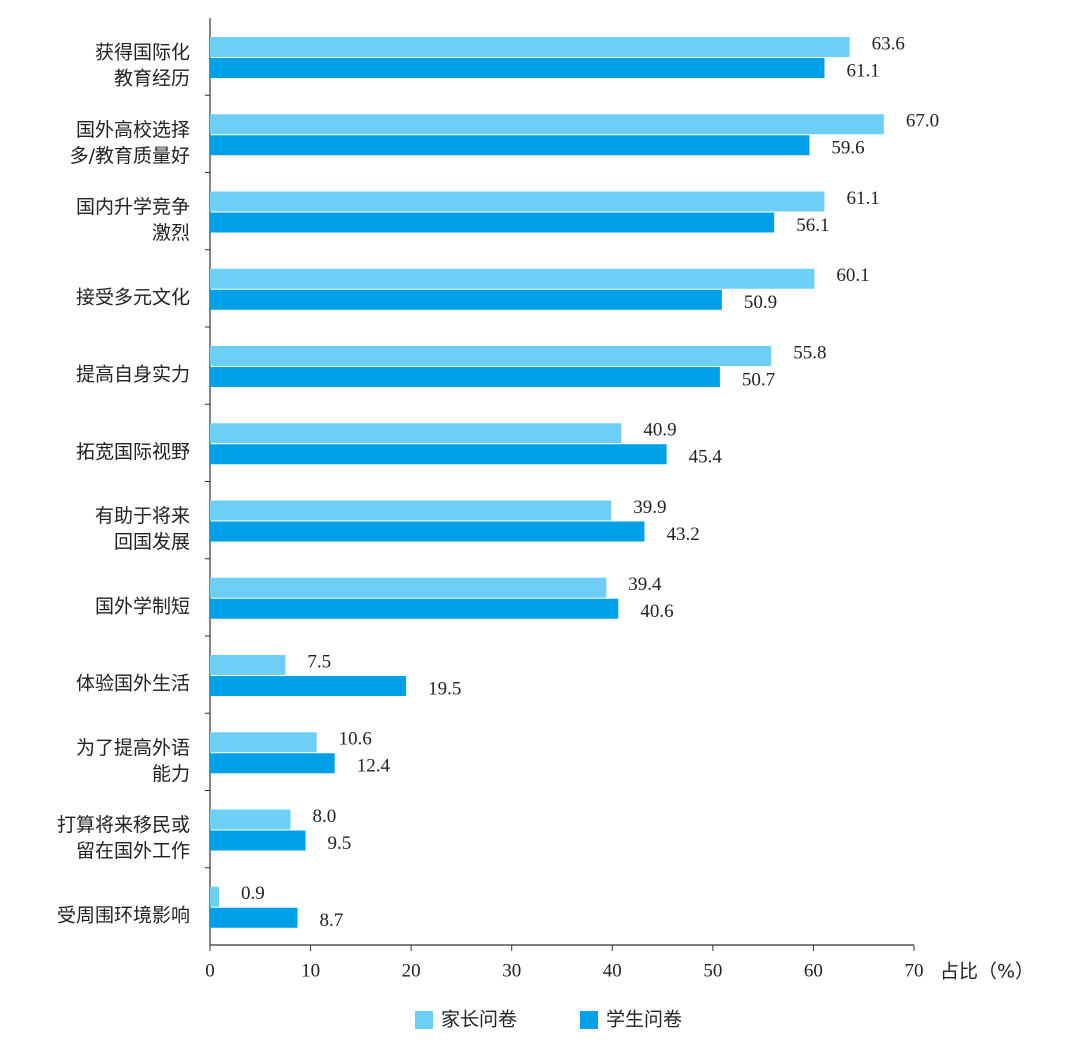 This screenshot has height=1049, width=1080. I want to click on category-label: 有助于将来, so click(142, 516).